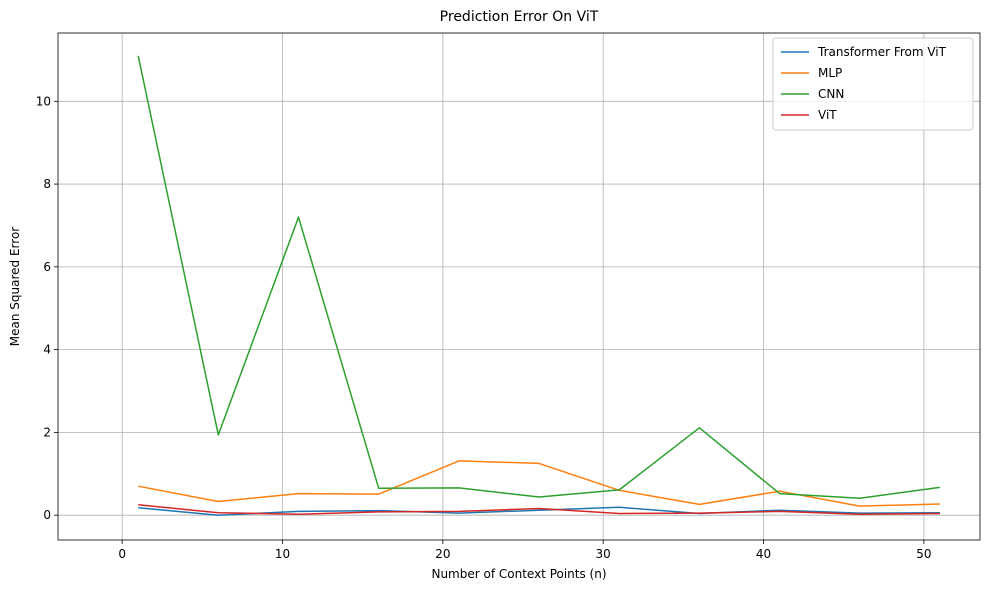  What do you see at coordinates (827, 115) in the screenshot?
I see `legend-label: ViT` at bounding box center [827, 115].